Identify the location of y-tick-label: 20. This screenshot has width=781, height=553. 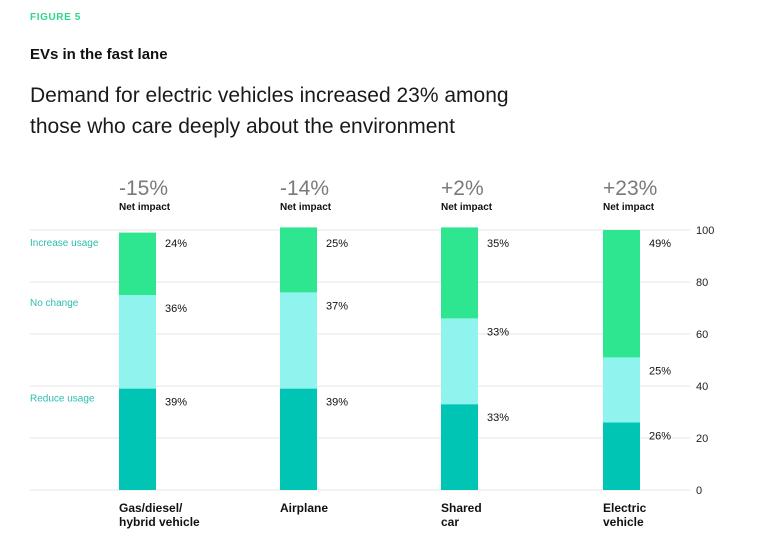
(702, 439).